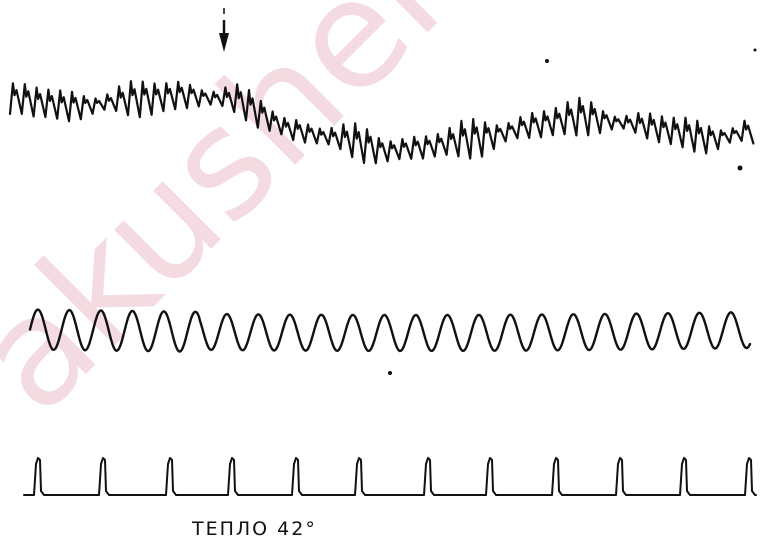 The image size is (762, 542). I want to click on trace-bottom, so click(390, 476).